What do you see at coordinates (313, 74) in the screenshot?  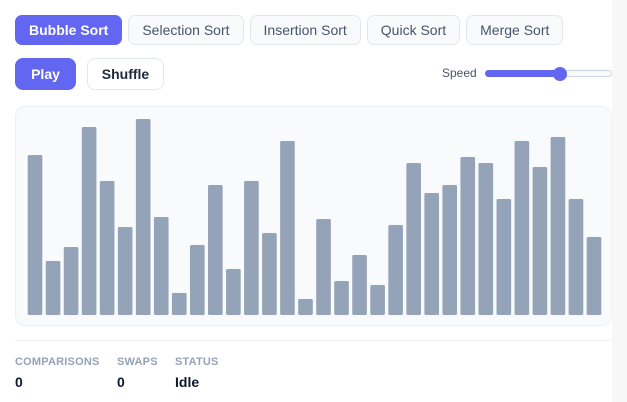 I see `controls-bar: Play Shuffle Speed` at bounding box center [313, 74].